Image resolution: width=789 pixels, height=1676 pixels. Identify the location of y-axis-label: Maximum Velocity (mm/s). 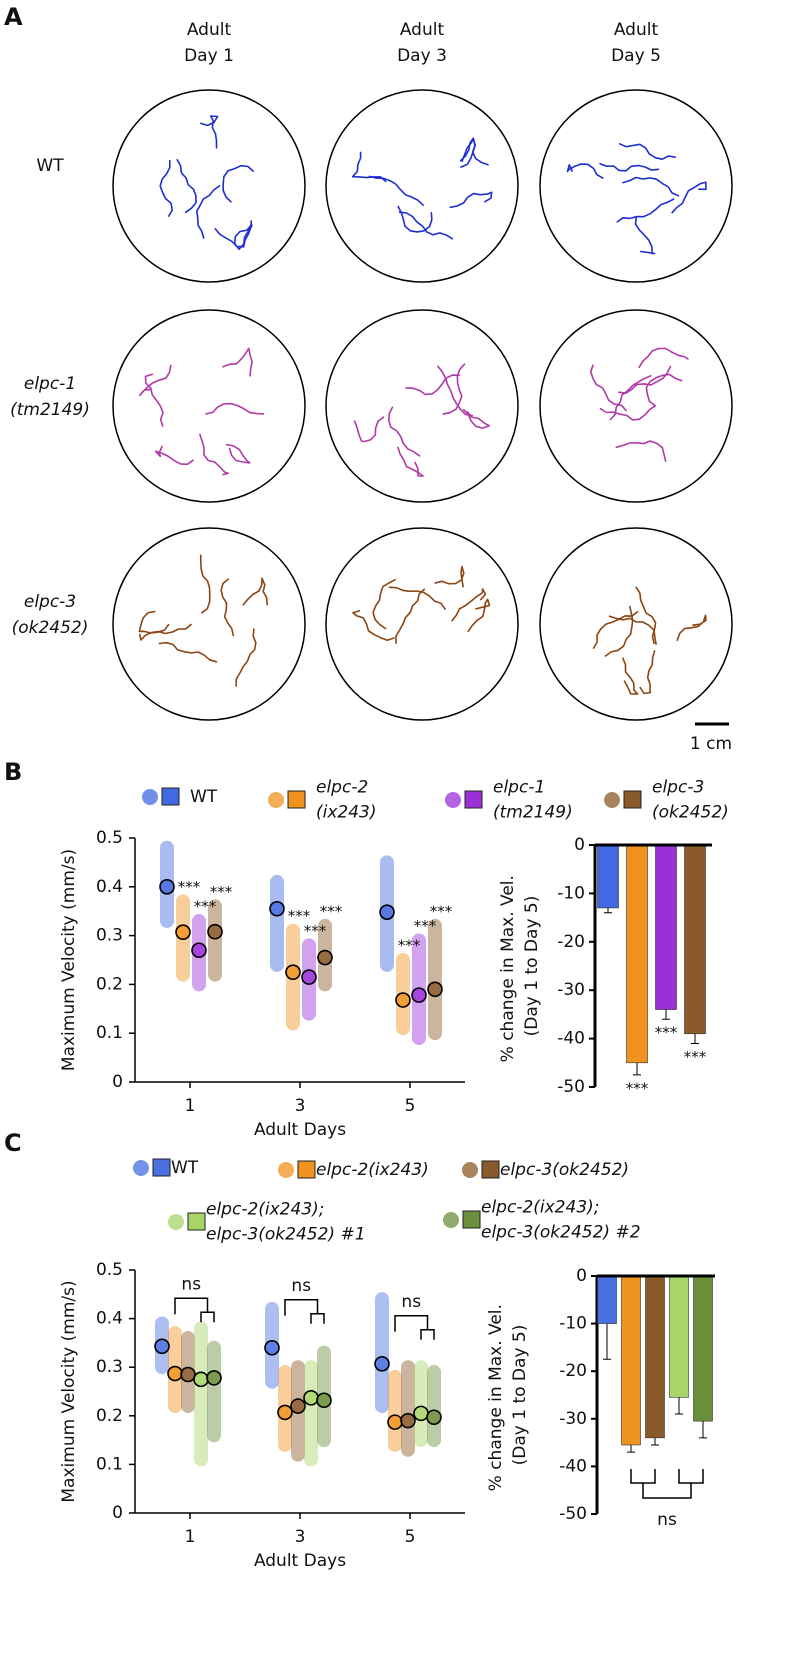
(69, 1391).